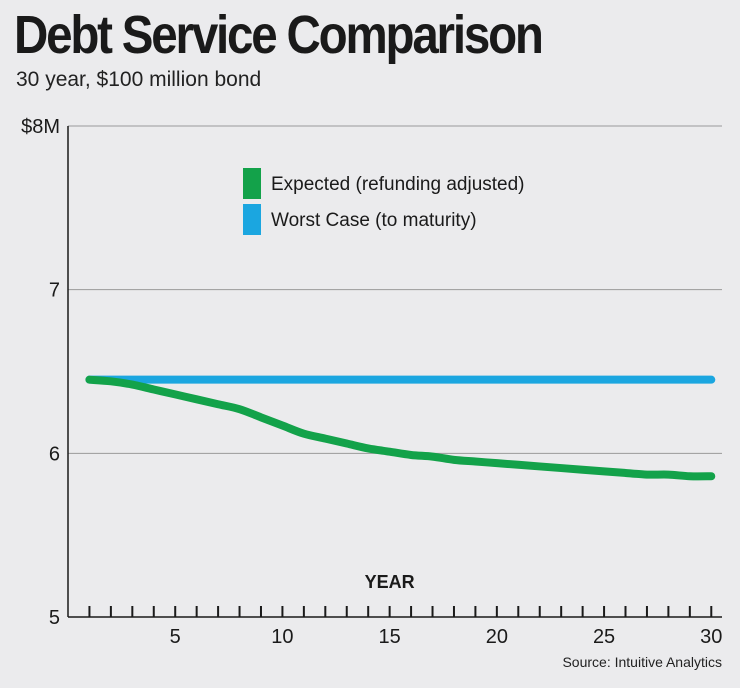  Describe the element at coordinates (54, 454) in the screenshot. I see `y-tick-label: 6` at that location.